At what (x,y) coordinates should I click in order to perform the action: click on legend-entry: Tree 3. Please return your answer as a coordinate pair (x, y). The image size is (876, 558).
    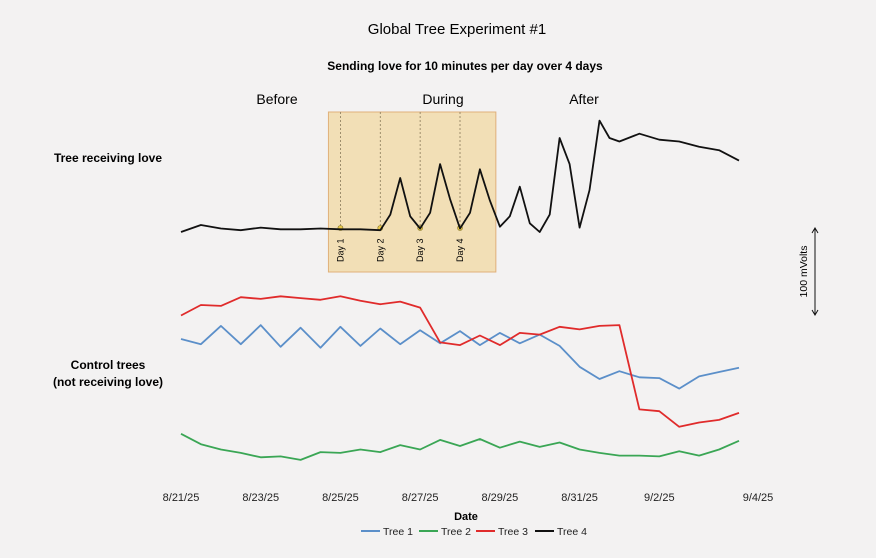
    Looking at the image, I should click on (513, 532).